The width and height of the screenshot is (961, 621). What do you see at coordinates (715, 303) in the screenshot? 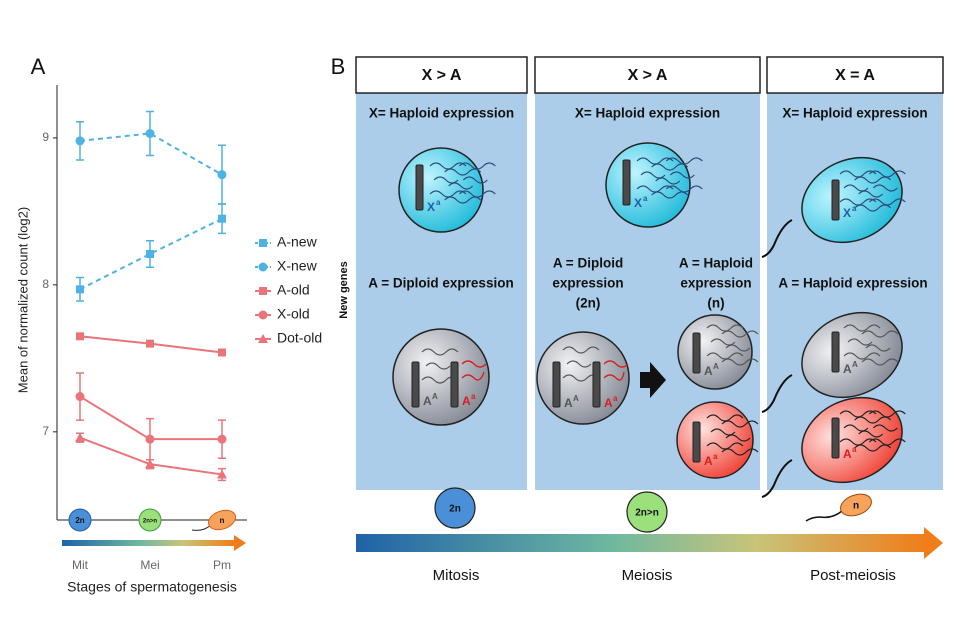
I see `a-expression: (n)` at bounding box center [715, 303].